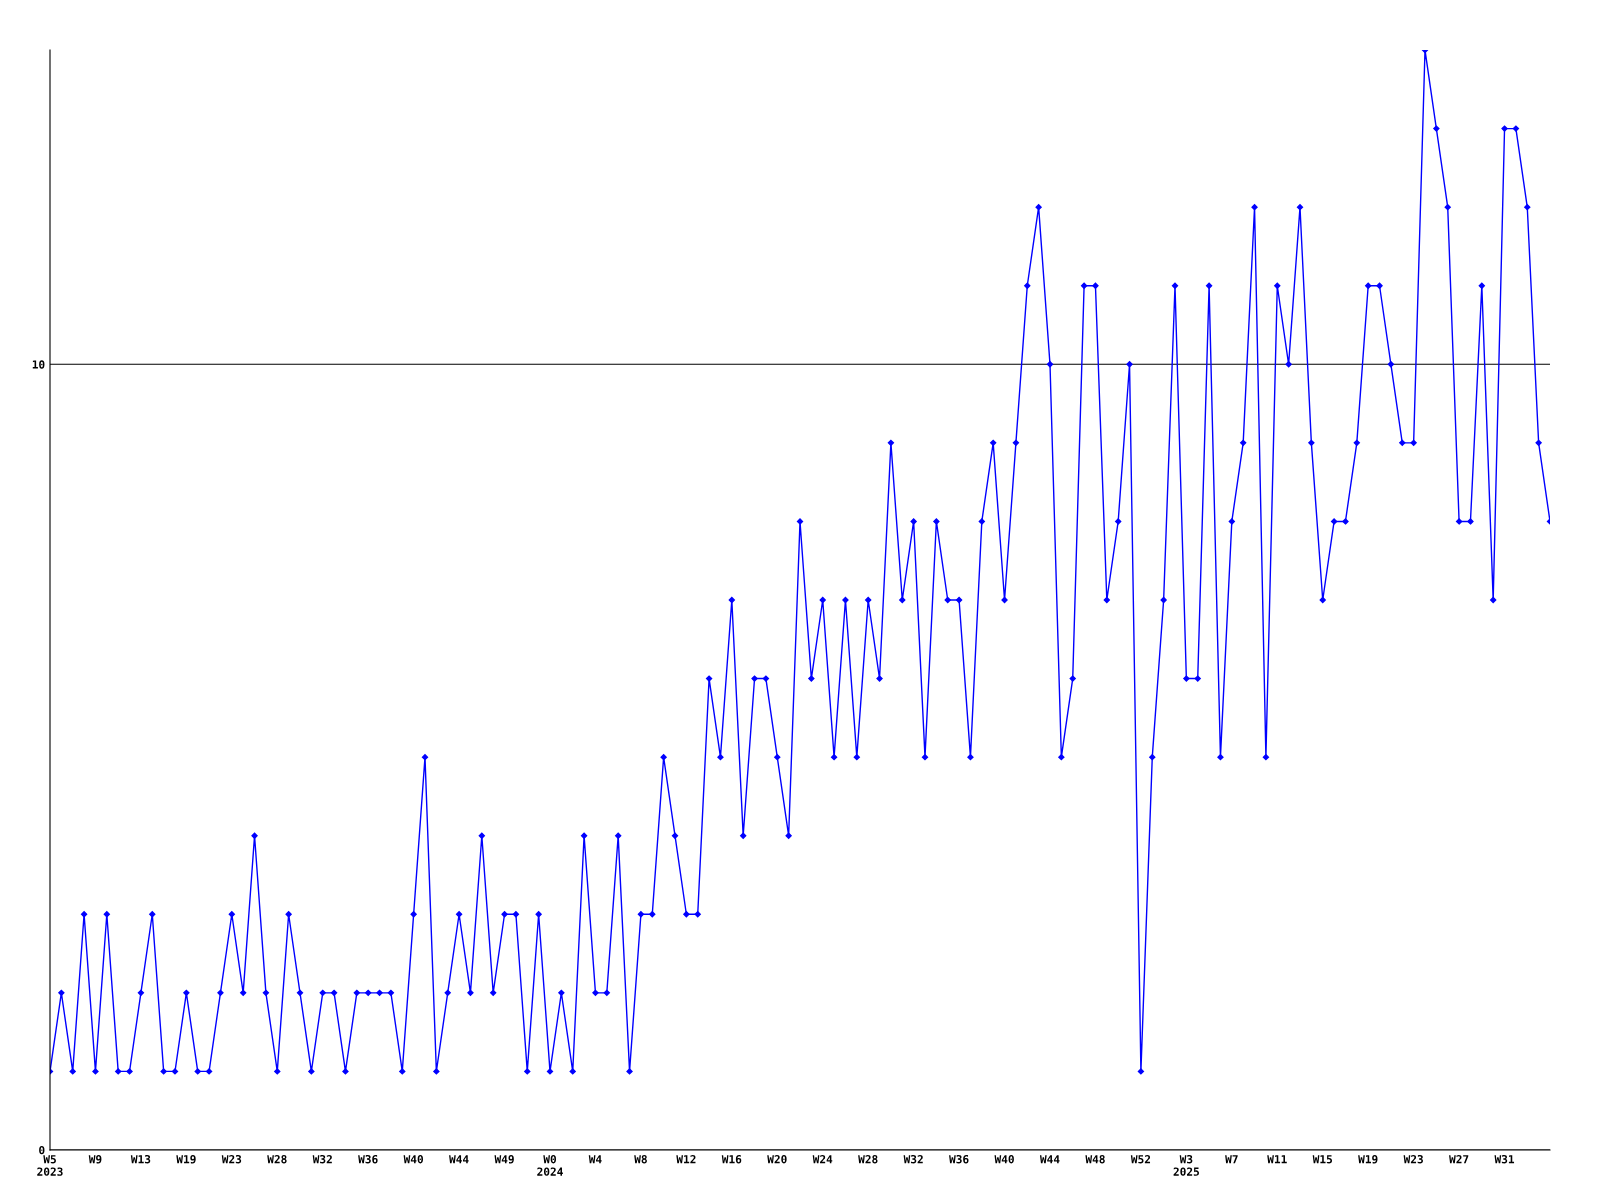  I want to click on x-tick-label: W9, so click(95, 1159).